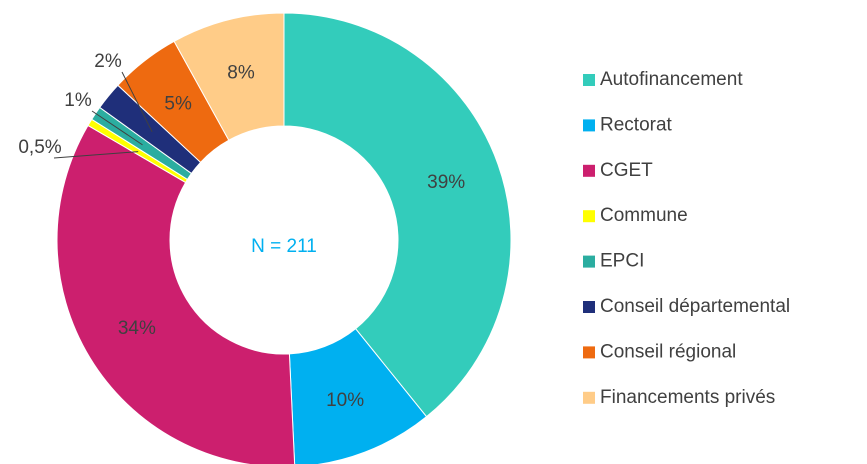  Describe the element at coordinates (39, 147) in the screenshot. I see `data-label: 0,5%` at that location.